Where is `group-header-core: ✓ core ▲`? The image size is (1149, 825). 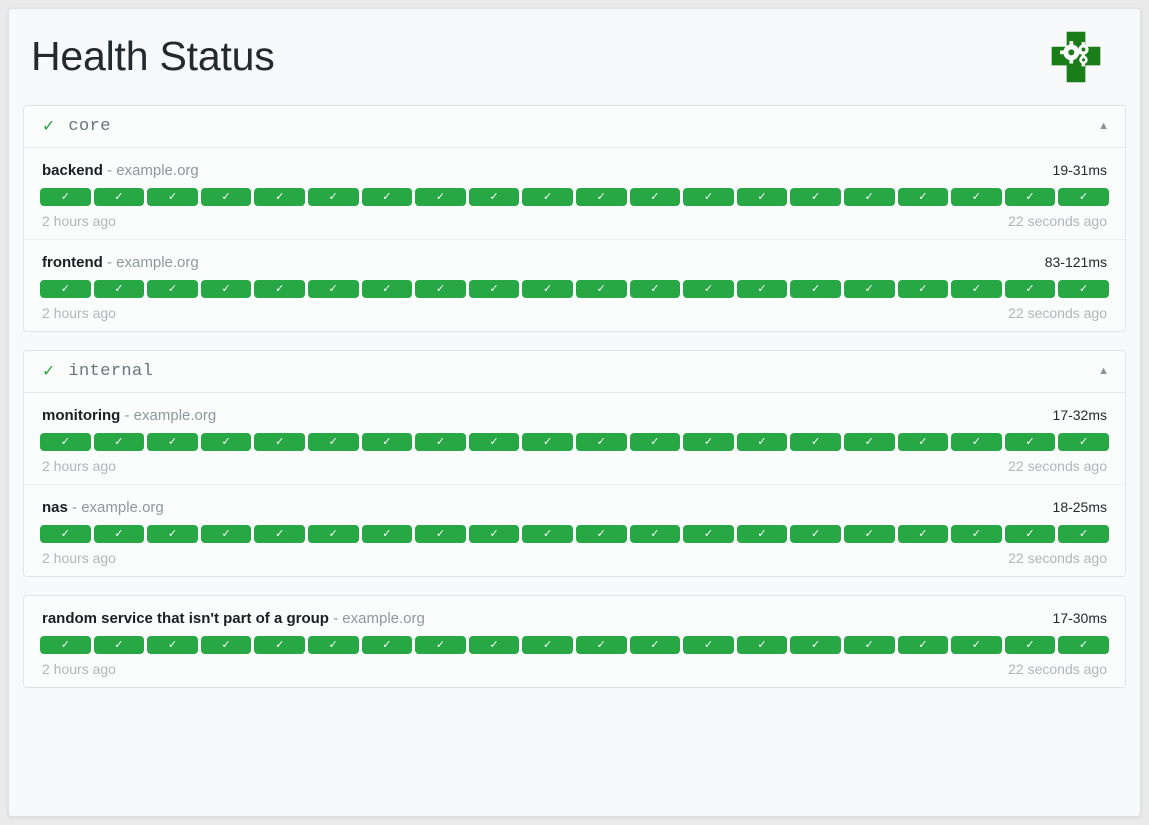 group-header-core: ✓ core ▲ is located at coordinates (574, 127).